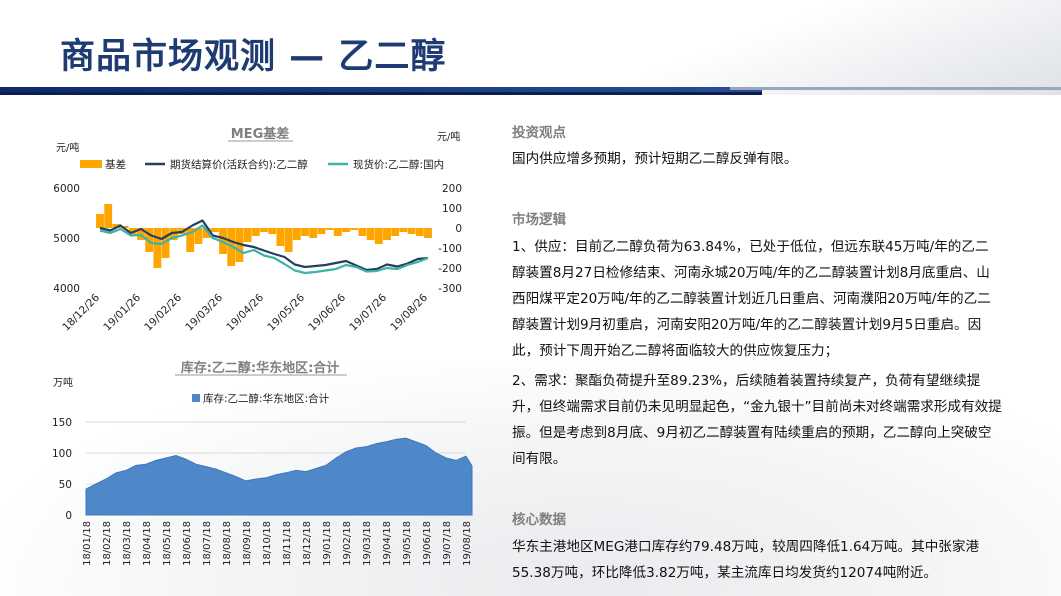 This screenshot has width=1061, height=596. I want to click on x-tick-label: 18/03/18, so click(127, 543).